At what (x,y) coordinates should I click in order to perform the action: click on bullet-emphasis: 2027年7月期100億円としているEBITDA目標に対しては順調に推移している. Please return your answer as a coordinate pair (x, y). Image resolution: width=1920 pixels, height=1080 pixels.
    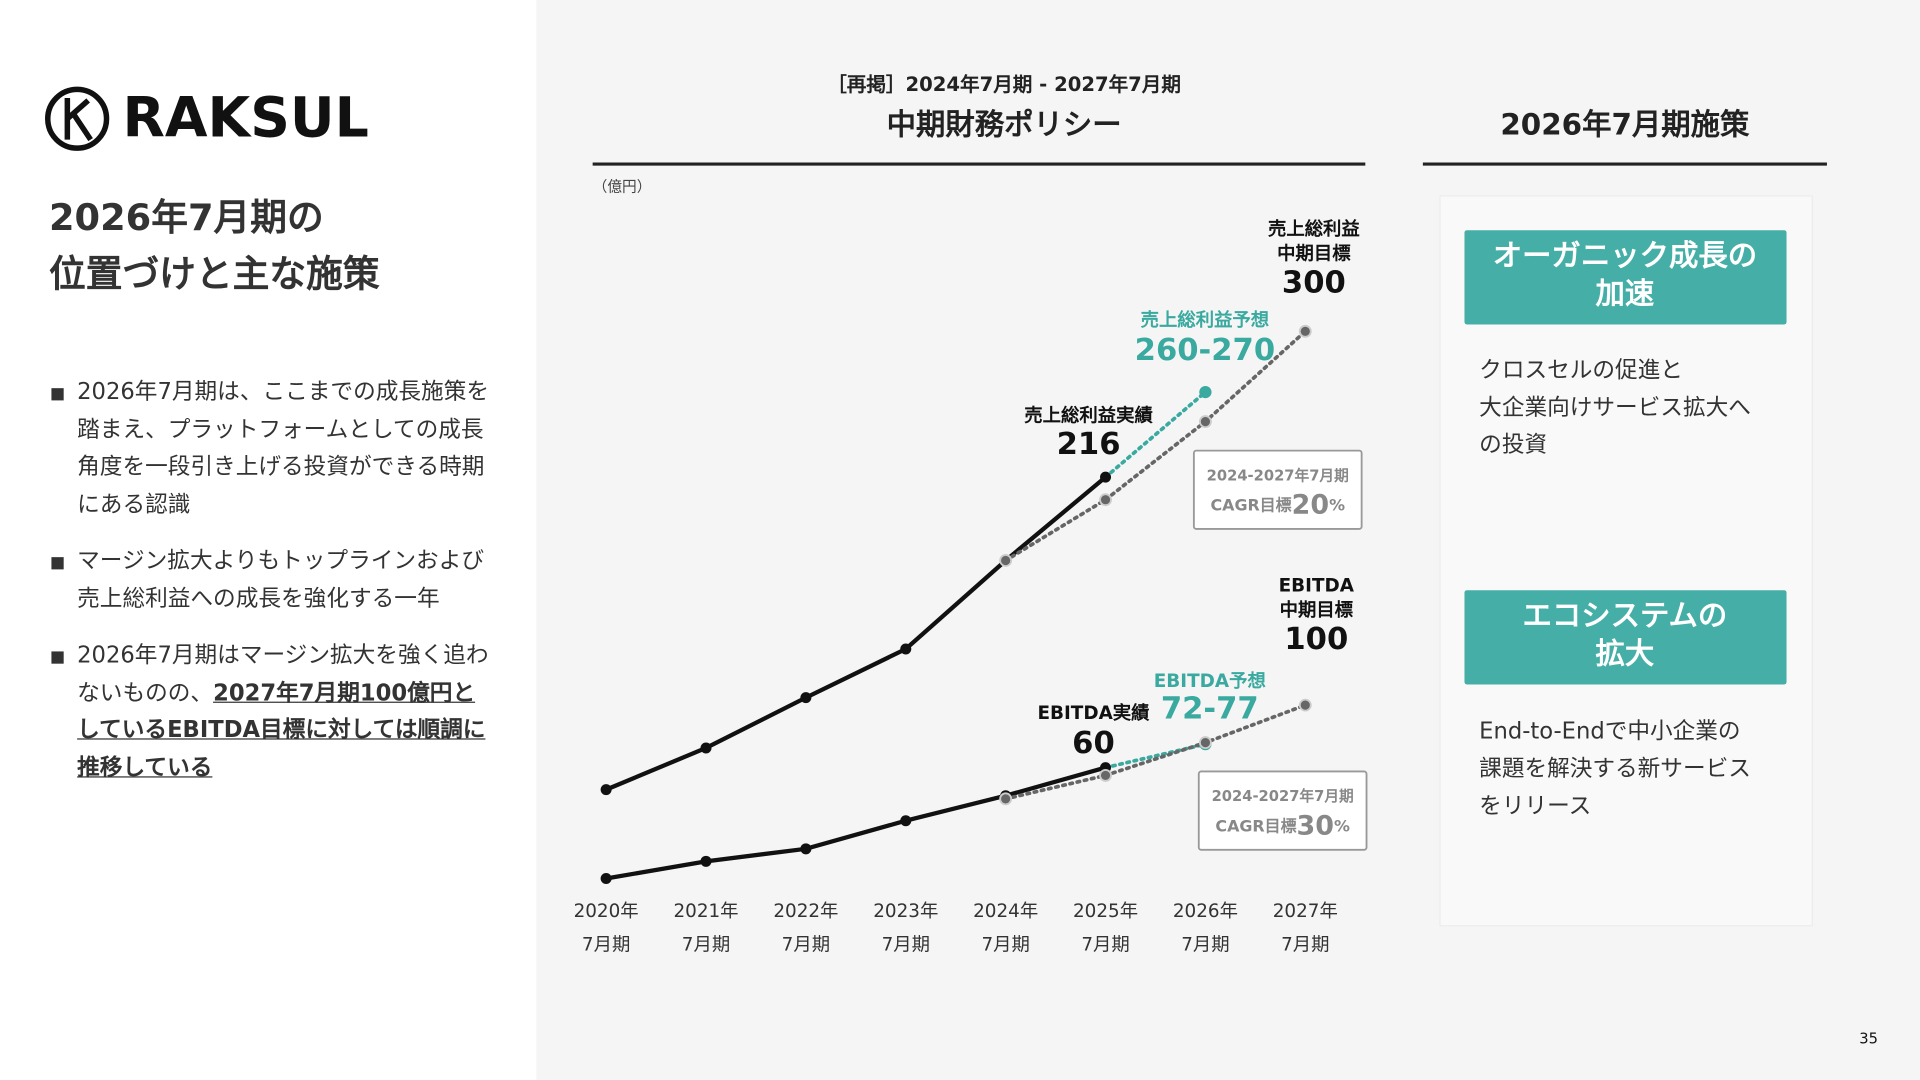
    Looking at the image, I should click on (281, 730).